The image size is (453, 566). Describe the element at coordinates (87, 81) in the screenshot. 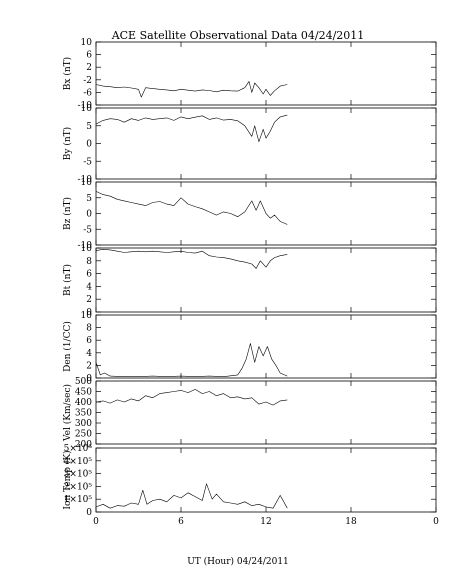

I see `y-tick-label: -2` at that location.